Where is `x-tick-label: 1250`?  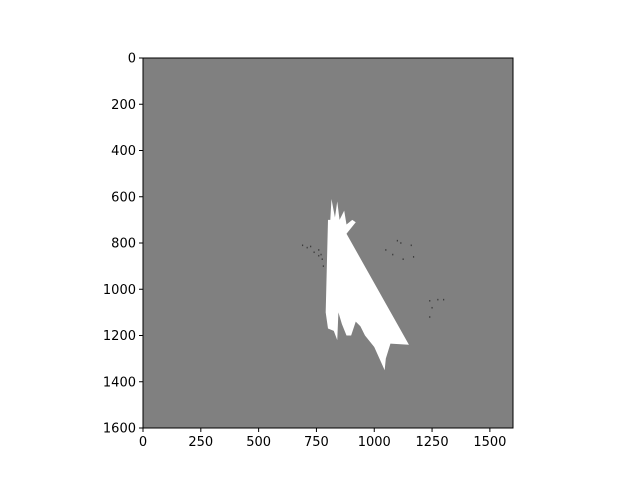
x-tick-label: 1250 is located at coordinates (432, 442).